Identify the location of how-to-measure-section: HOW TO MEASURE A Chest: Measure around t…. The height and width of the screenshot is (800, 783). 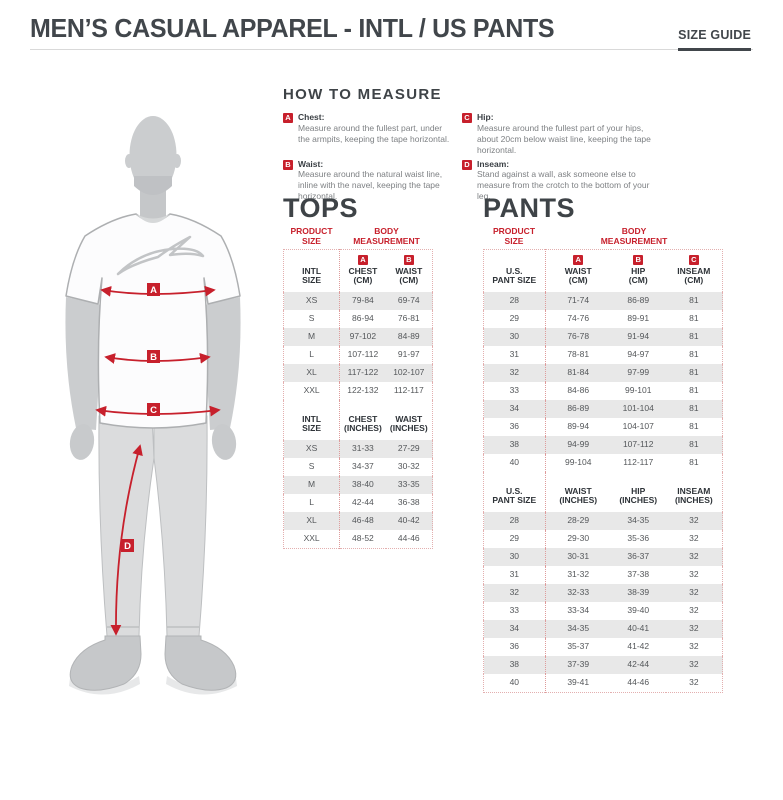
(519, 144).